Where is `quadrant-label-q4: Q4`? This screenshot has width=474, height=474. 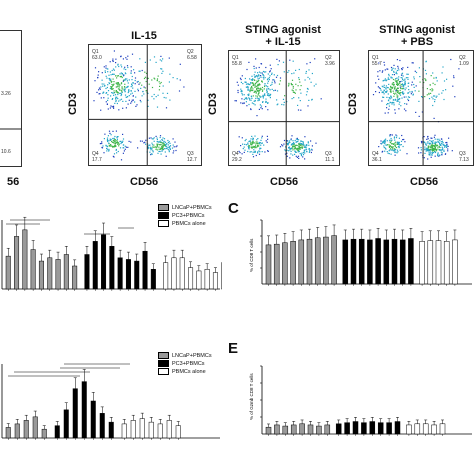 quadrant-label-q4: Q4 is located at coordinates (95, 154).